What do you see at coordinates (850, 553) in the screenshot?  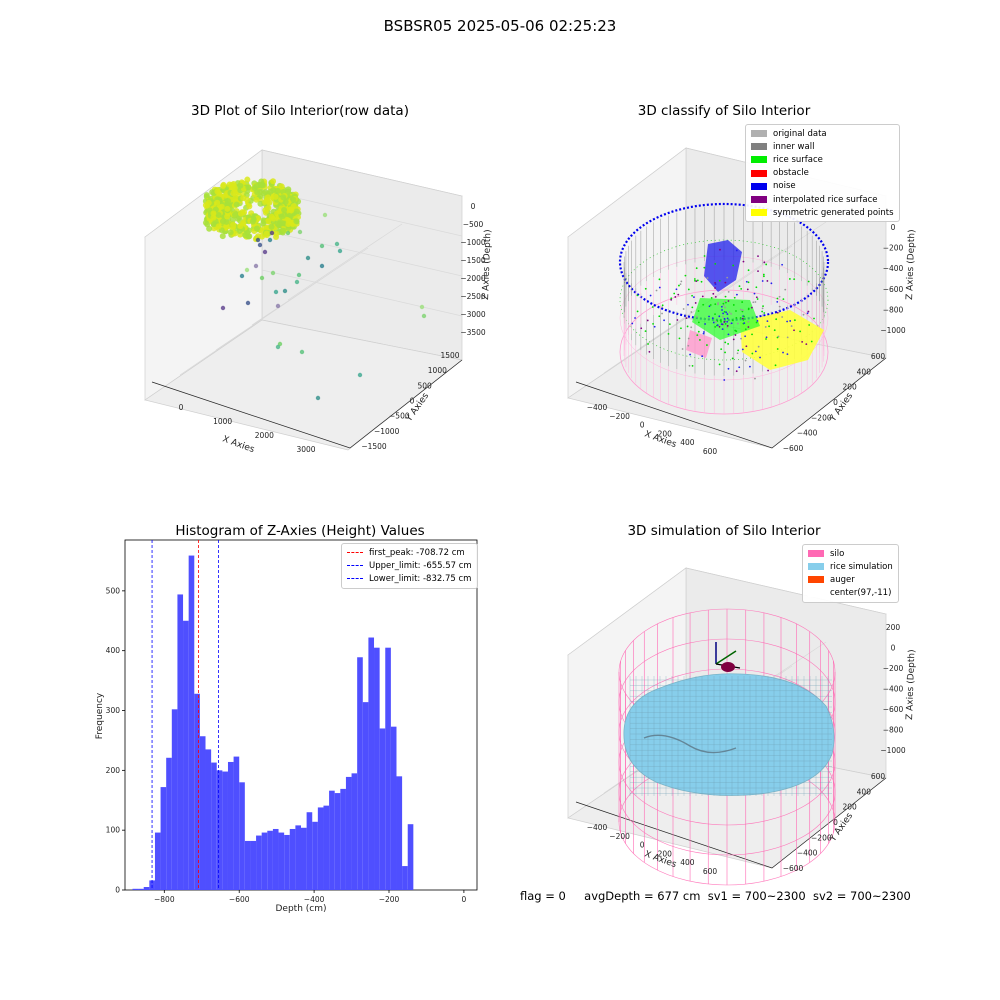 I see `simulation-legend-entry: silo` at bounding box center [850, 553].